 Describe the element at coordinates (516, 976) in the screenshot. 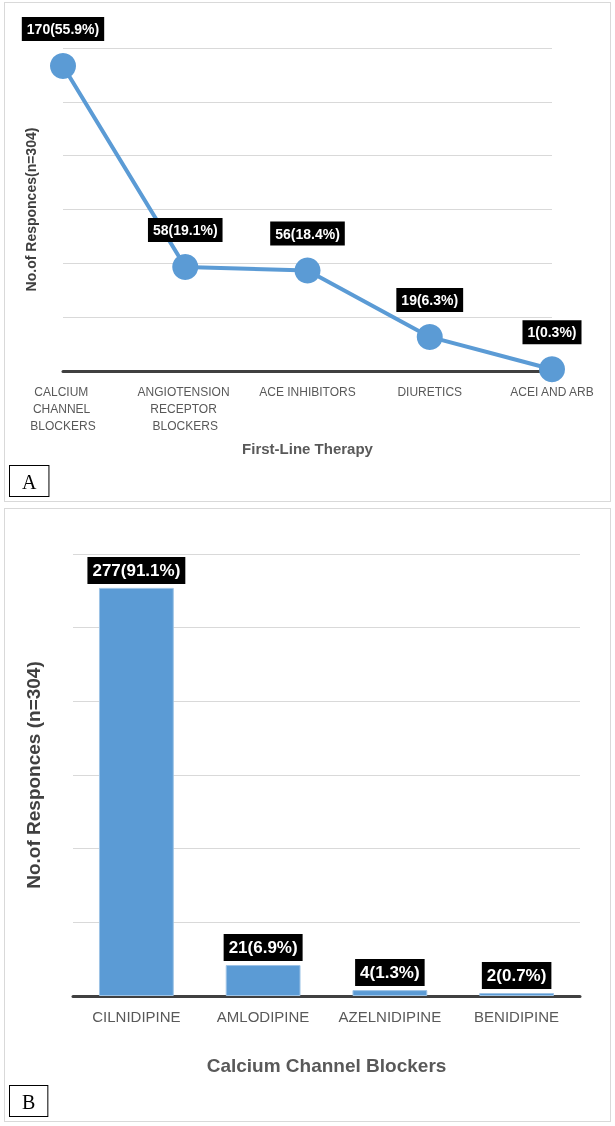

I see `data-label: 2(0.7%)` at that location.